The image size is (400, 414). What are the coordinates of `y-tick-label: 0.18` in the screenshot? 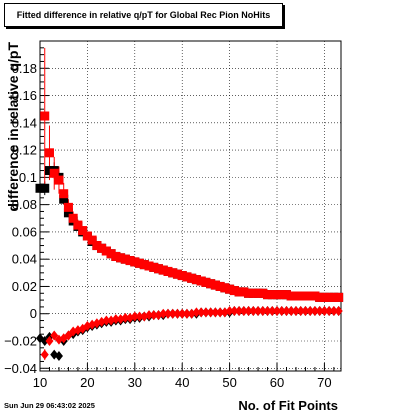 It's located at (24, 68).